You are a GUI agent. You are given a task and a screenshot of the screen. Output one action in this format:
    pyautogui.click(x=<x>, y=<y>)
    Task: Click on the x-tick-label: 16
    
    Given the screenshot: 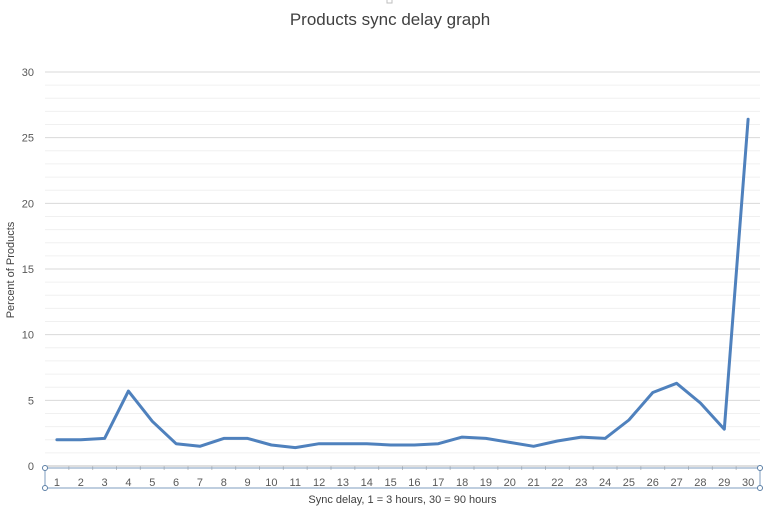 What is the action you would take?
    pyautogui.click(x=414, y=483)
    